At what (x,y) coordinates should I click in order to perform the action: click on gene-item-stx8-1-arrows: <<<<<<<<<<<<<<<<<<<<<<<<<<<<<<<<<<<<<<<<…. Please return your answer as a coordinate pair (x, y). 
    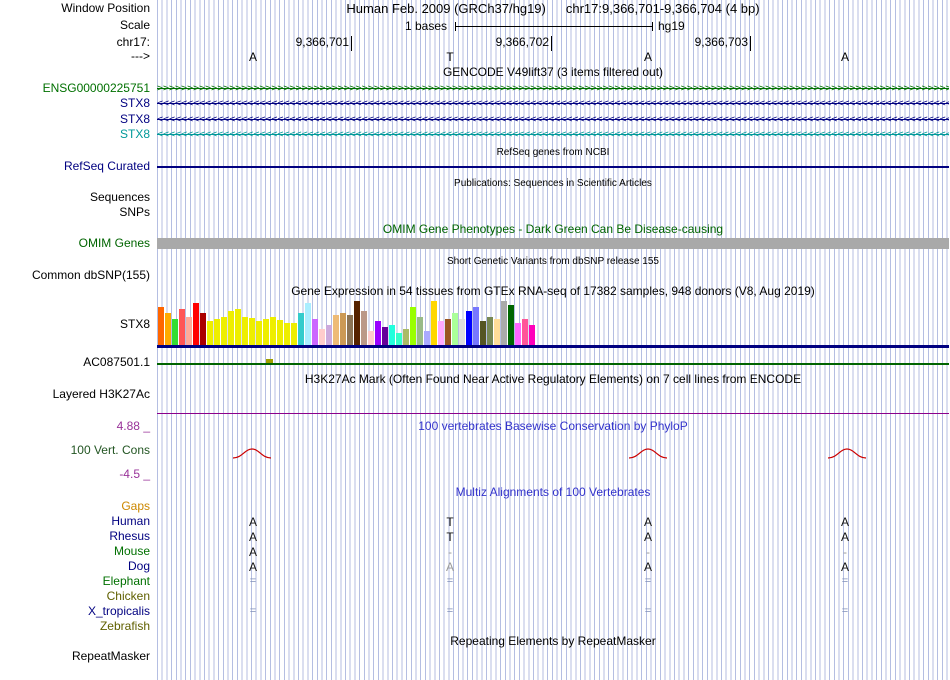
    Looking at the image, I should click on (553, 103).